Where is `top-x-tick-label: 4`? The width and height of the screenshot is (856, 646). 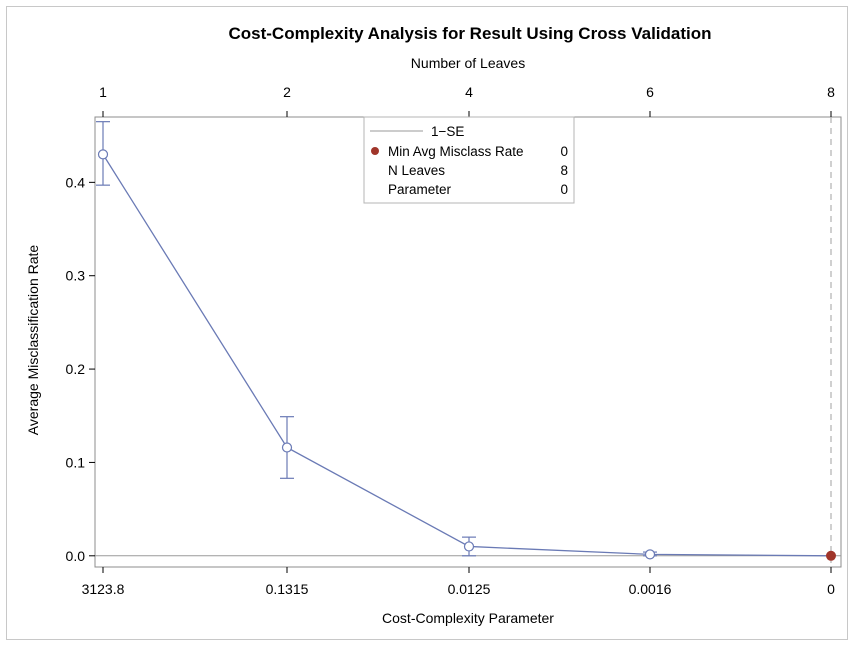
top-x-tick-label: 4 is located at coordinates (469, 92).